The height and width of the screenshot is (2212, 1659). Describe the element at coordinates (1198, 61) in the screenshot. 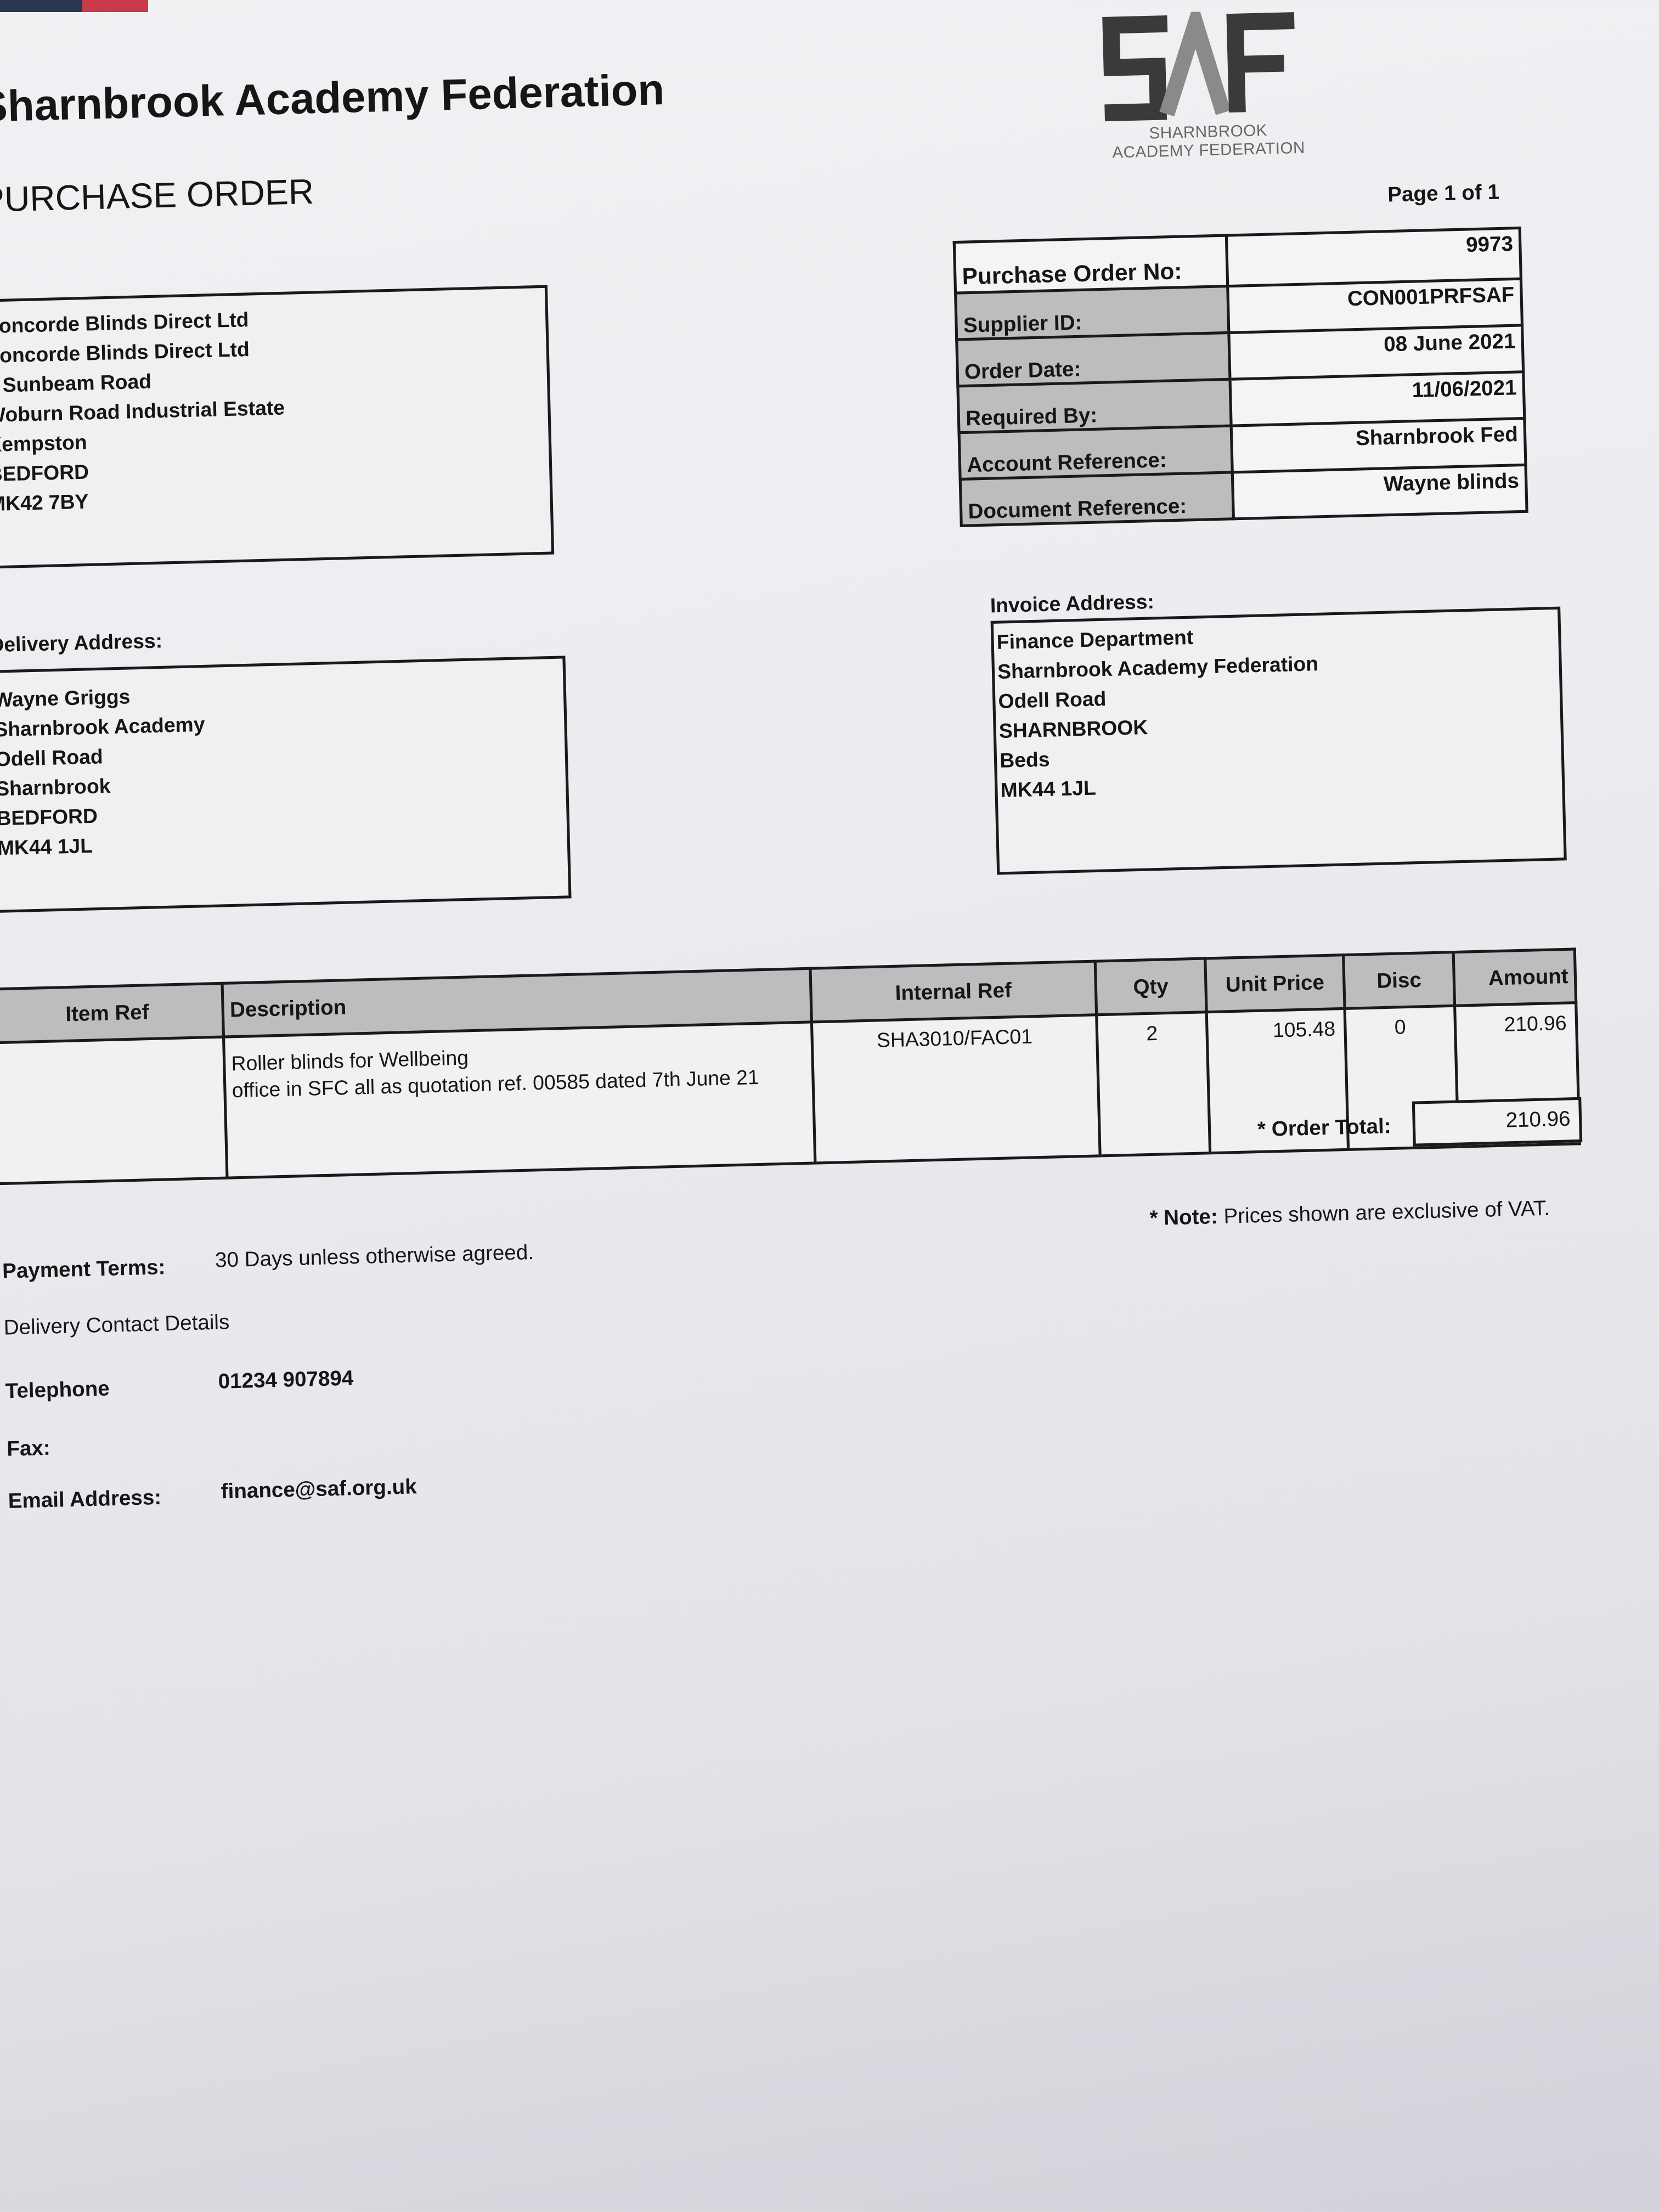

I see `saf-logo-mark` at that location.